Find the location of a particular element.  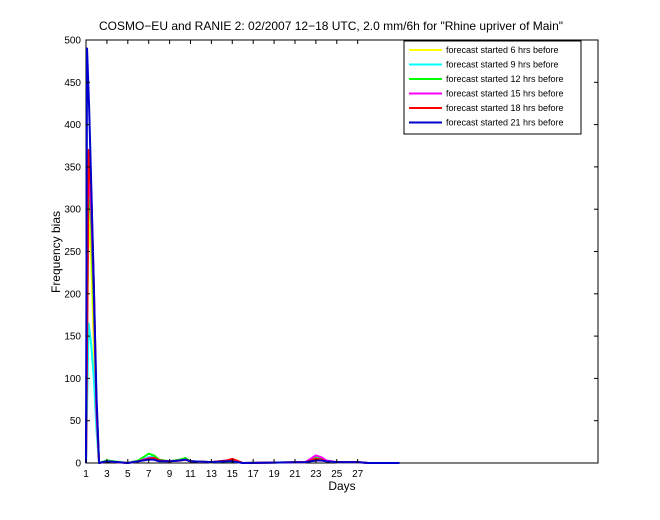

legend-label-3: forecast started 12 hrs before is located at coordinates (505, 79).